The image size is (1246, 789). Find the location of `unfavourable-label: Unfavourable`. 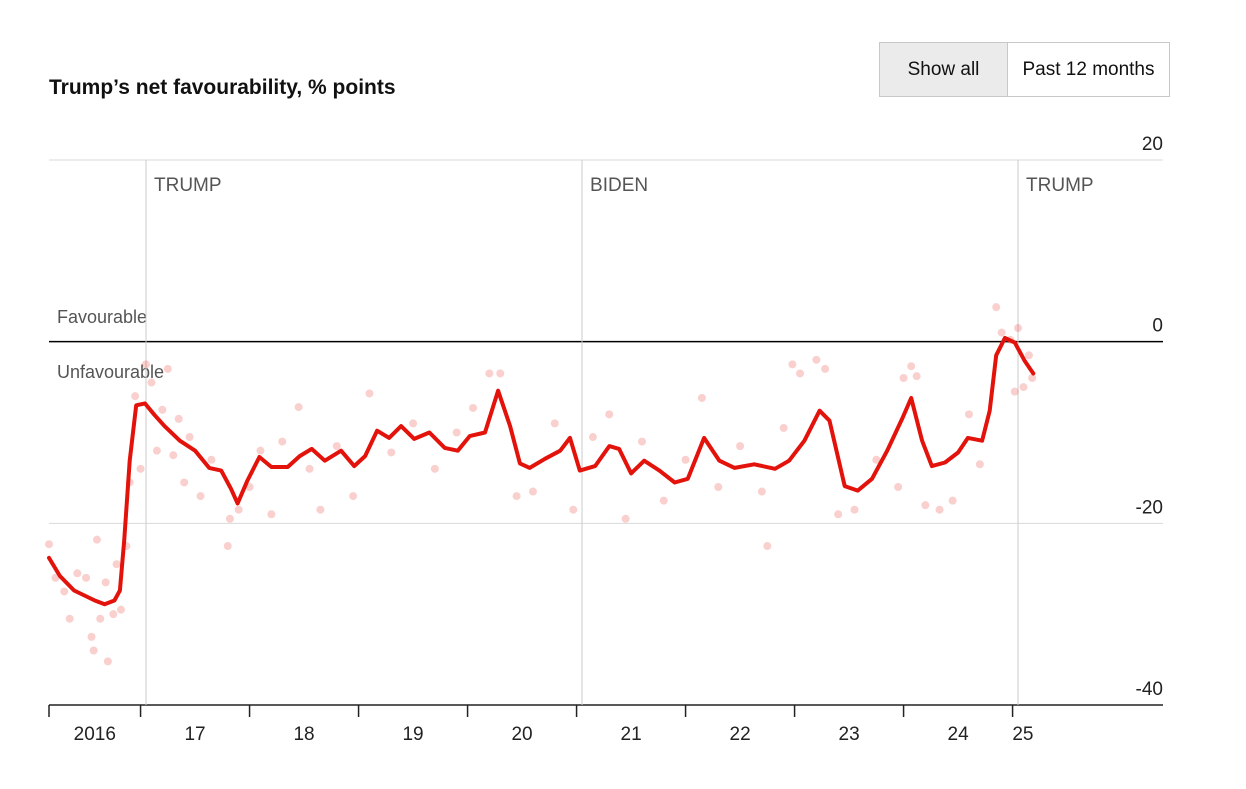

unfavourable-label: Unfavourable is located at coordinates (110, 372).